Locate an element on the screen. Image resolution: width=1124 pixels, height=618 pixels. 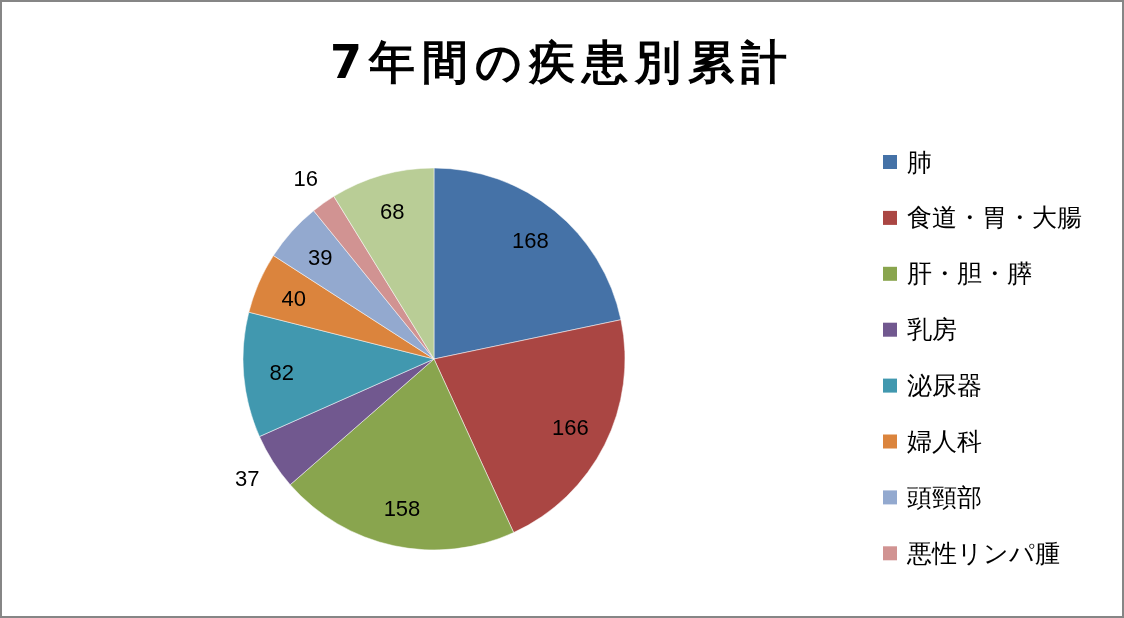
data-label: 16 is located at coordinates (306, 178).